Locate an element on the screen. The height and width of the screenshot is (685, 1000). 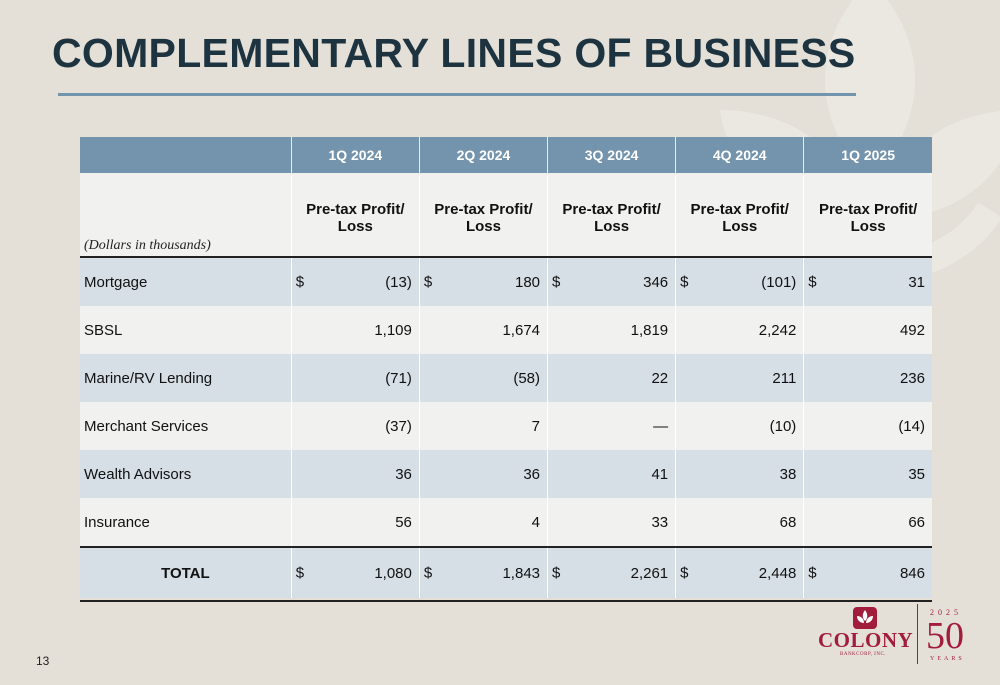
value-cell: 4 is located at coordinates (483, 522).